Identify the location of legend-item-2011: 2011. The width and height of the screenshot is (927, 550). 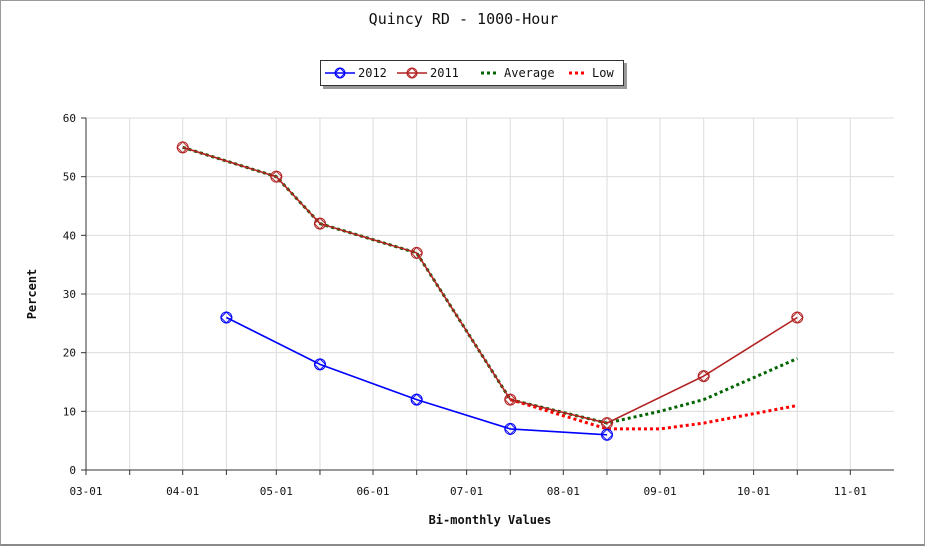
(428, 73).